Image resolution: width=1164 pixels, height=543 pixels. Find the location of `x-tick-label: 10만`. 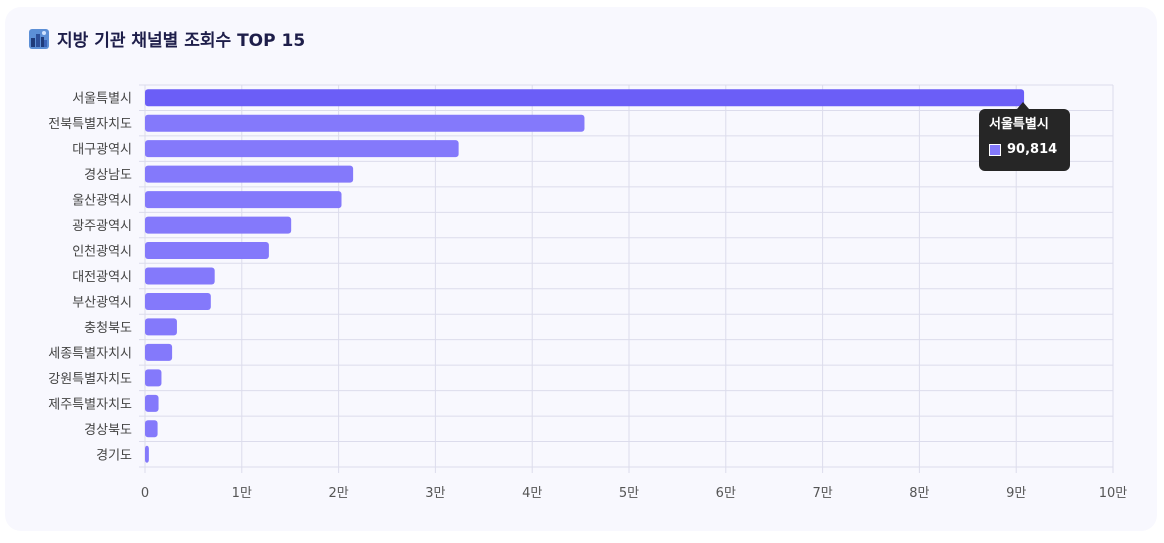

x-tick-label: 10만 is located at coordinates (1113, 493).